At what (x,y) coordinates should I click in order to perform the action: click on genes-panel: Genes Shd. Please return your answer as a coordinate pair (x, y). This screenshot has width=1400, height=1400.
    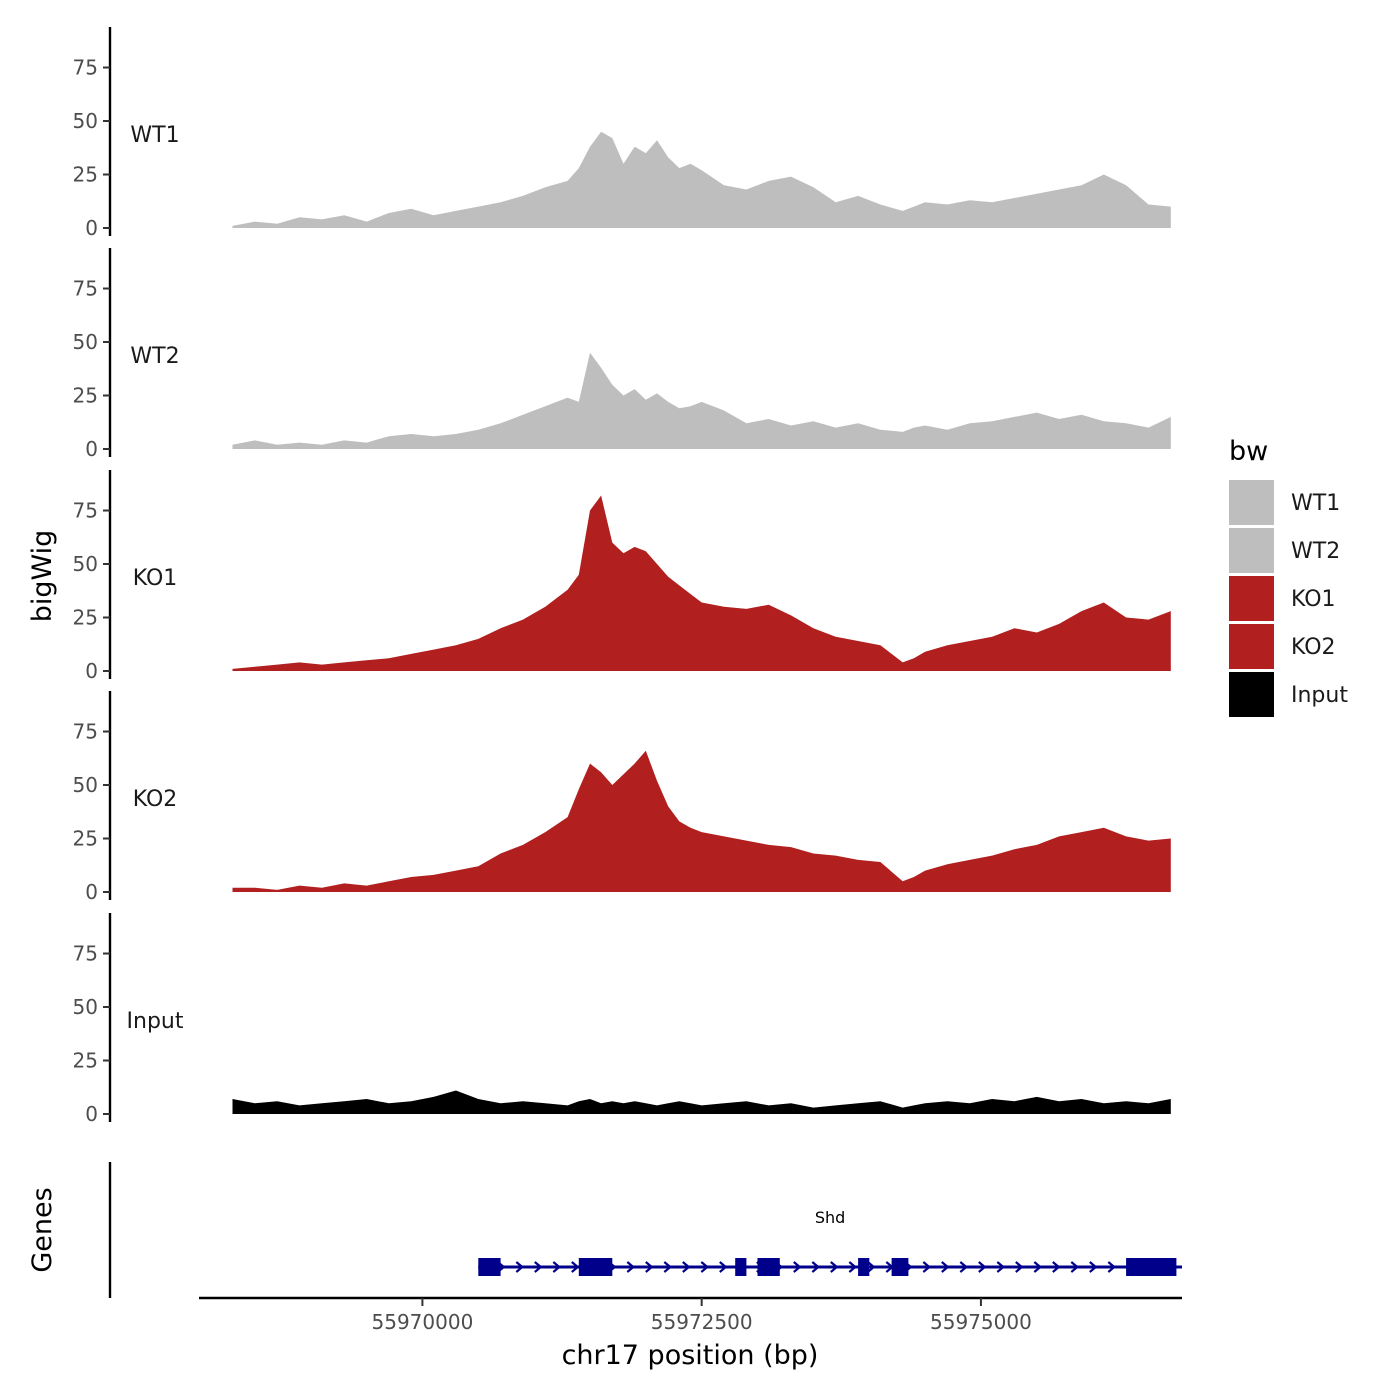
    Looking at the image, I should click on (604, 1230).